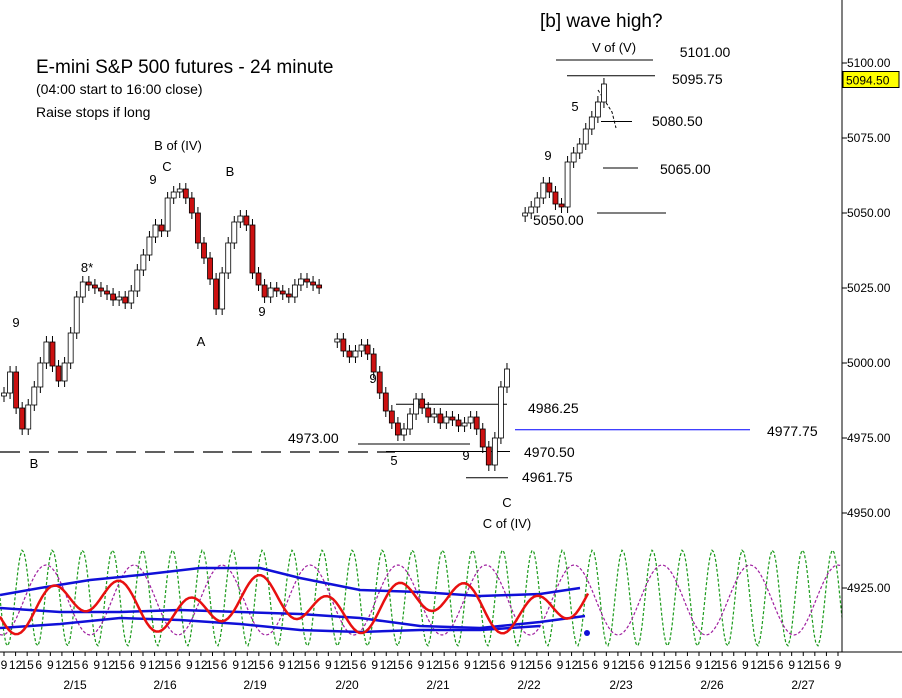 The width and height of the screenshot is (902, 698). What do you see at coordinates (705, 52) in the screenshot?
I see `price-level-label: 5101.00` at bounding box center [705, 52].